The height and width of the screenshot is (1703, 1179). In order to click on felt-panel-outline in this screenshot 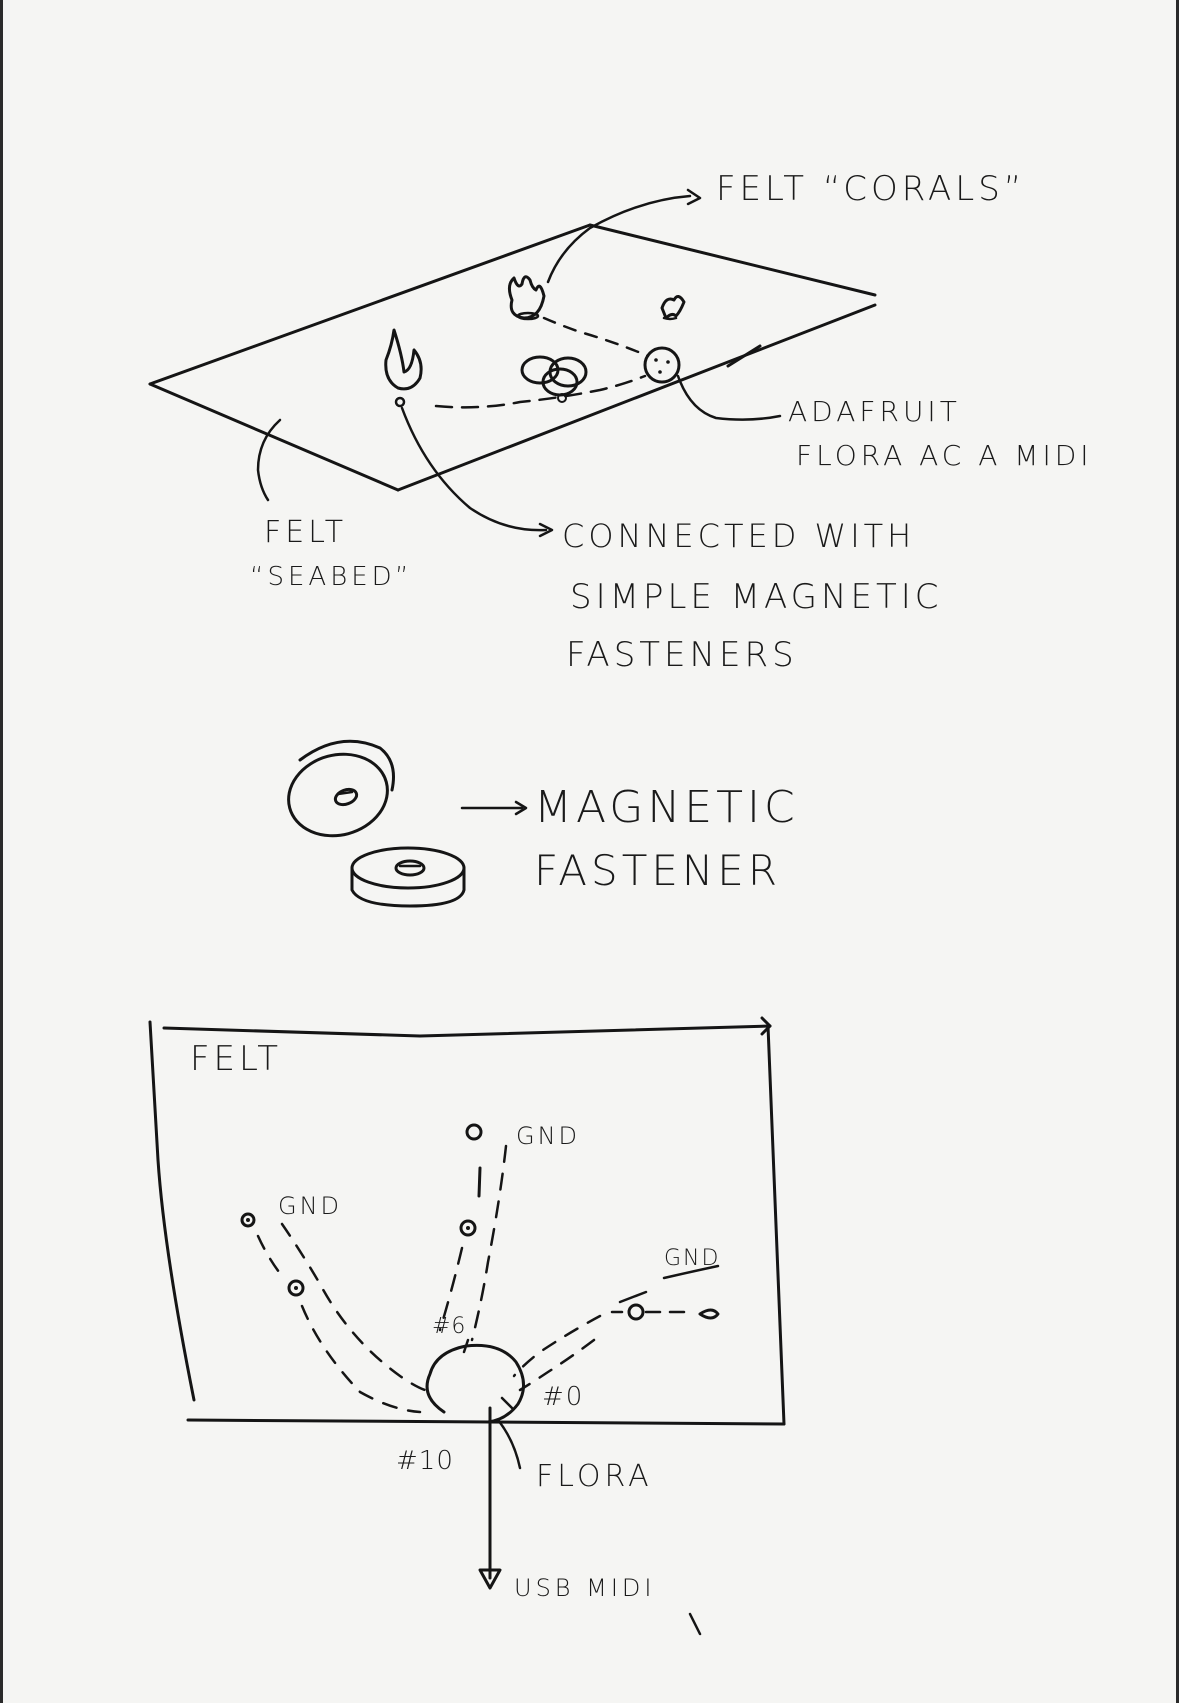, I will do `click(467, 1221)`.